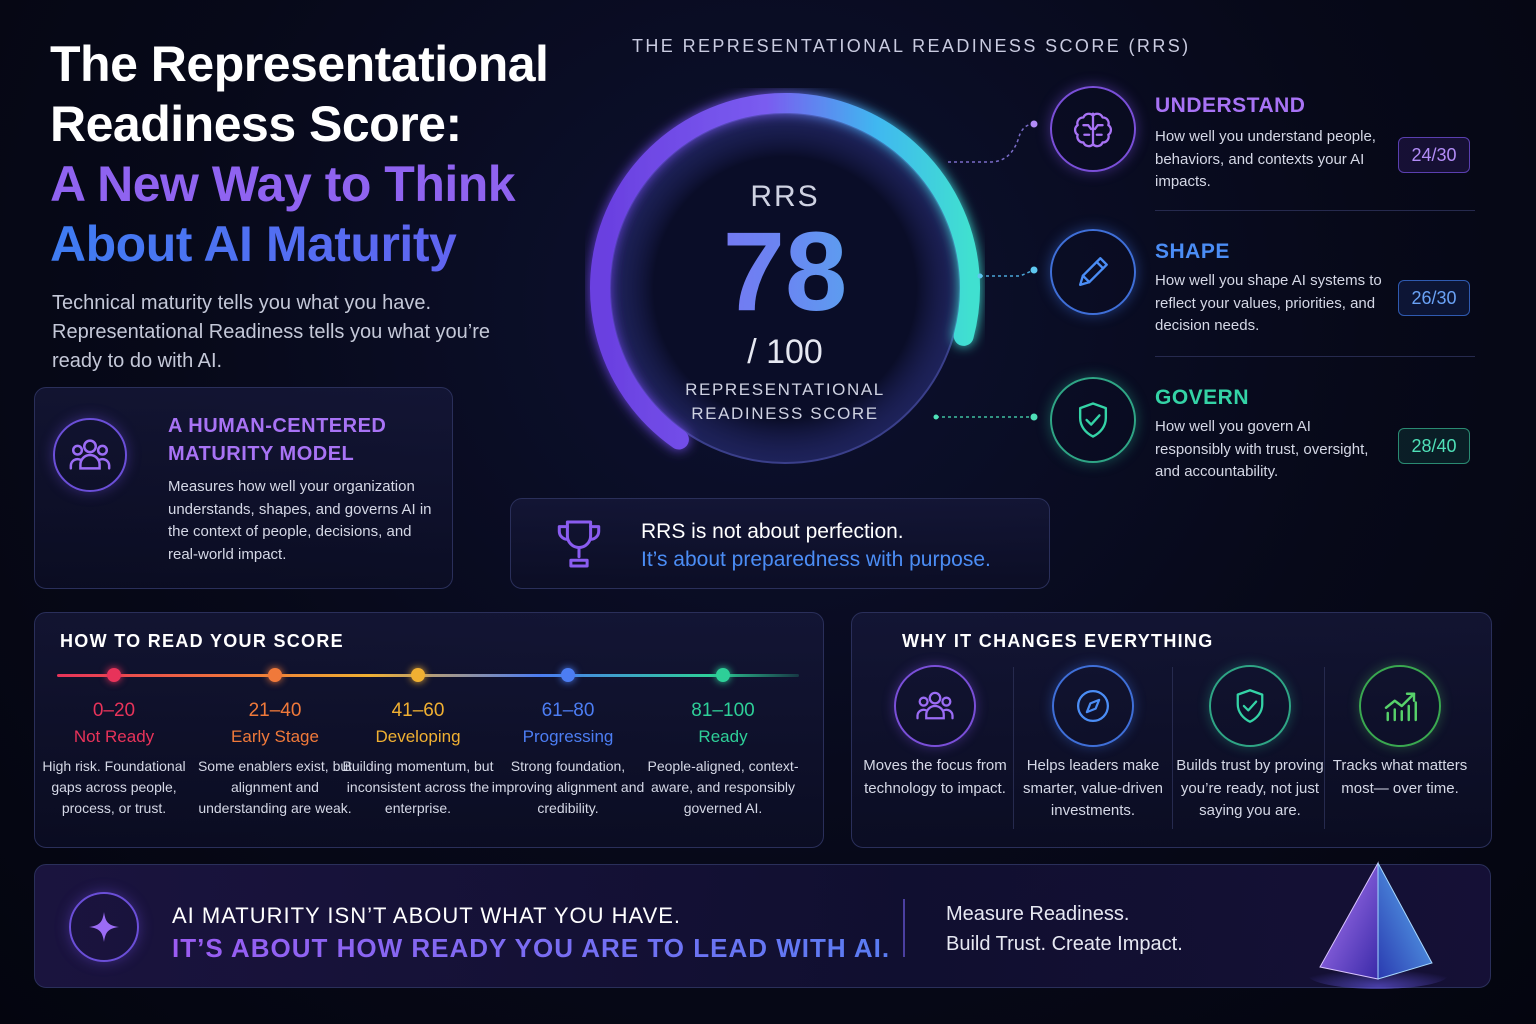 This screenshot has height=1024, width=1536. I want to click on range-line, so click(428, 675).